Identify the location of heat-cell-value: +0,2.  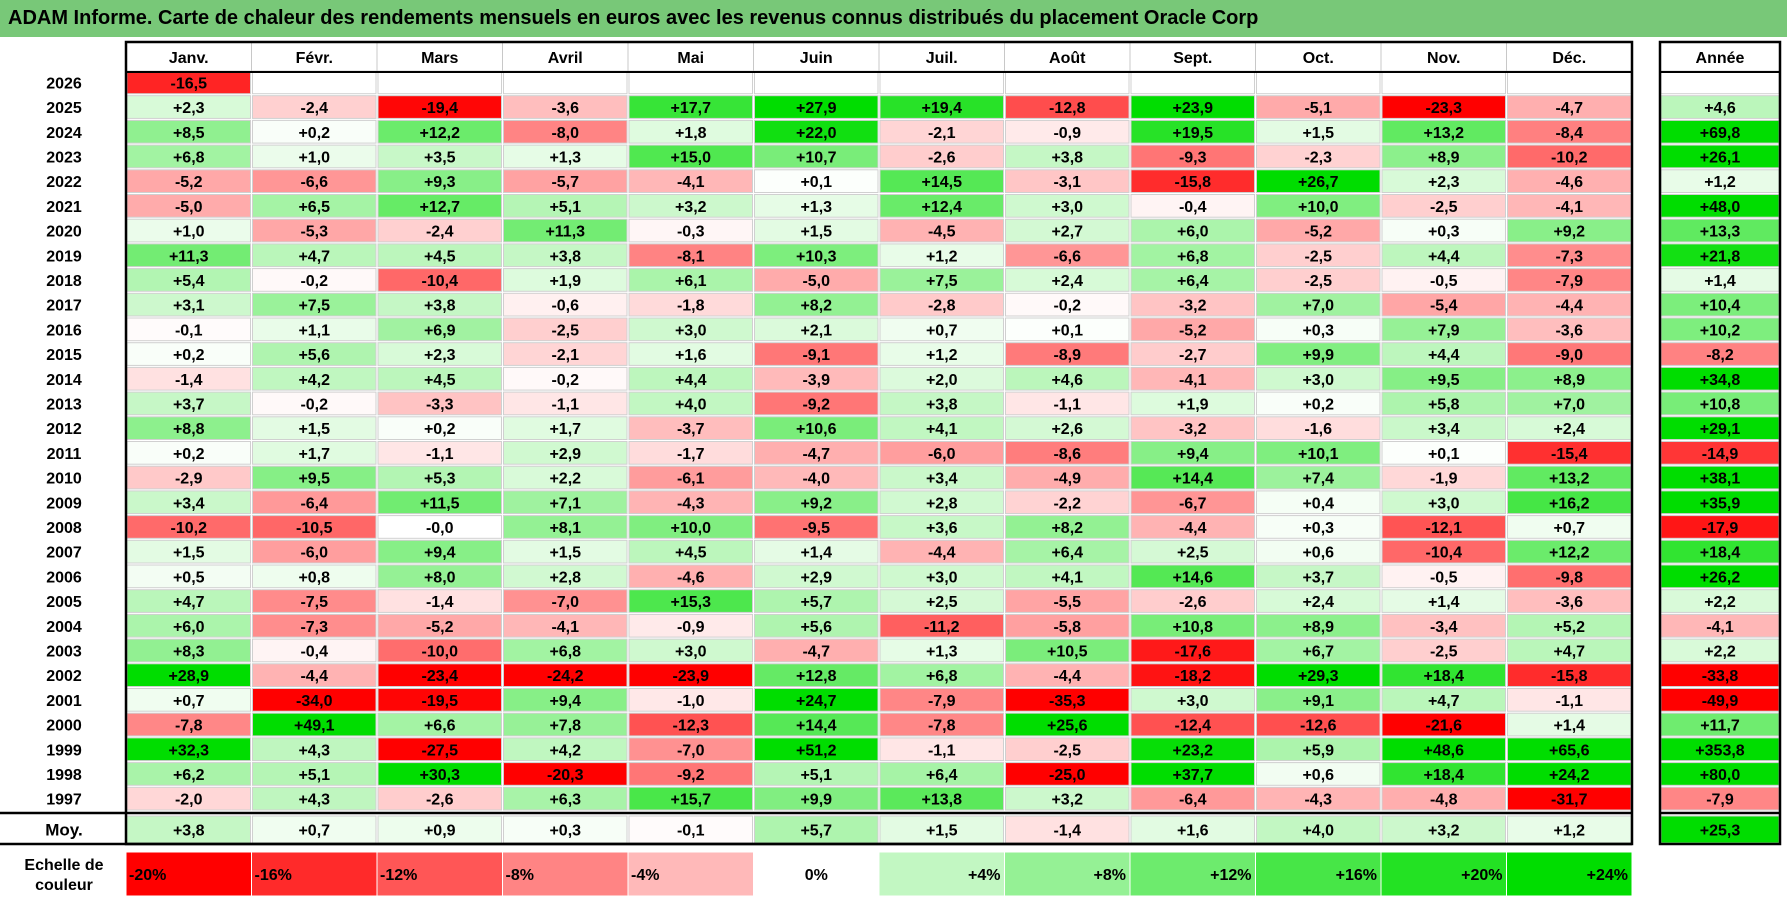
(1318, 404).